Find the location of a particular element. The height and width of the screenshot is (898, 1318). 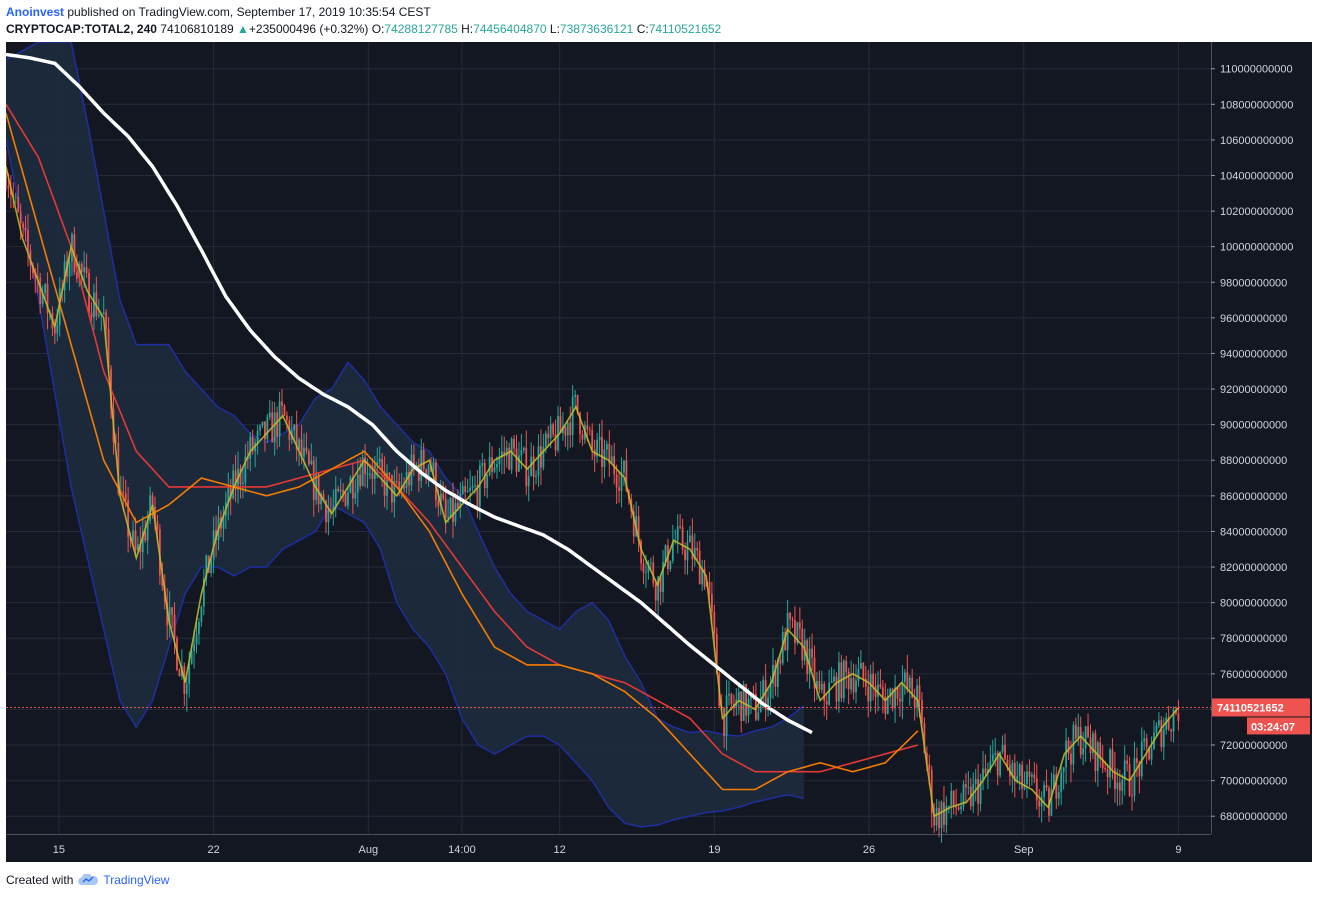

x-tick-label: 15 is located at coordinates (59, 850).